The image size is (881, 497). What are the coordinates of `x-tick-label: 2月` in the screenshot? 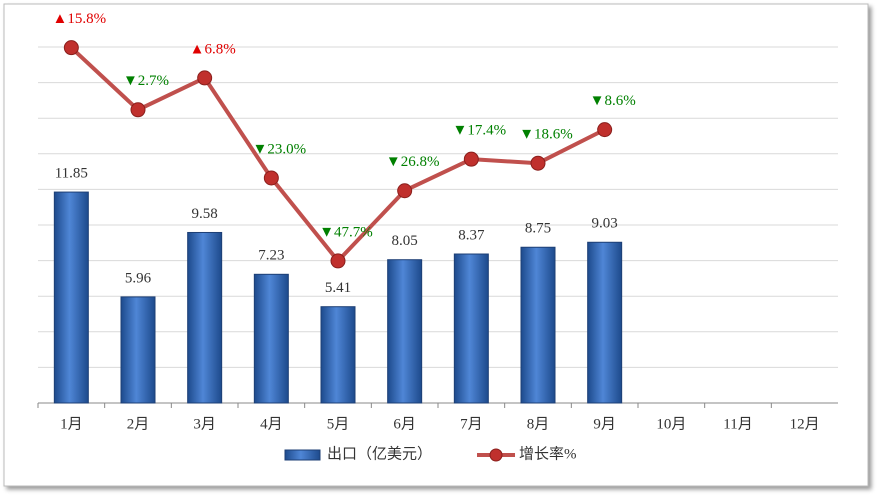 It's located at (138, 424).